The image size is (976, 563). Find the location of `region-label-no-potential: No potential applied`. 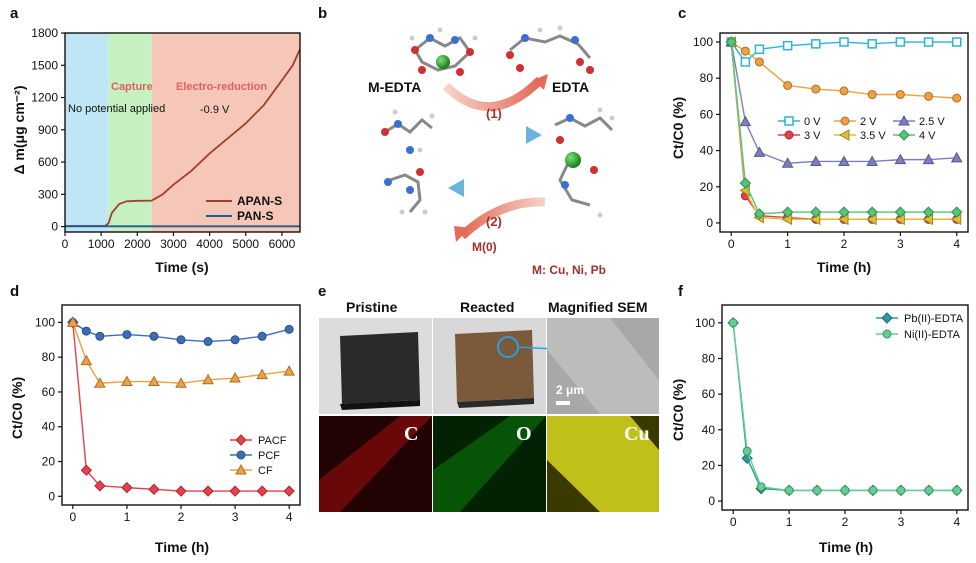

region-label-no-potential: No potential applied is located at coordinates (116, 109).